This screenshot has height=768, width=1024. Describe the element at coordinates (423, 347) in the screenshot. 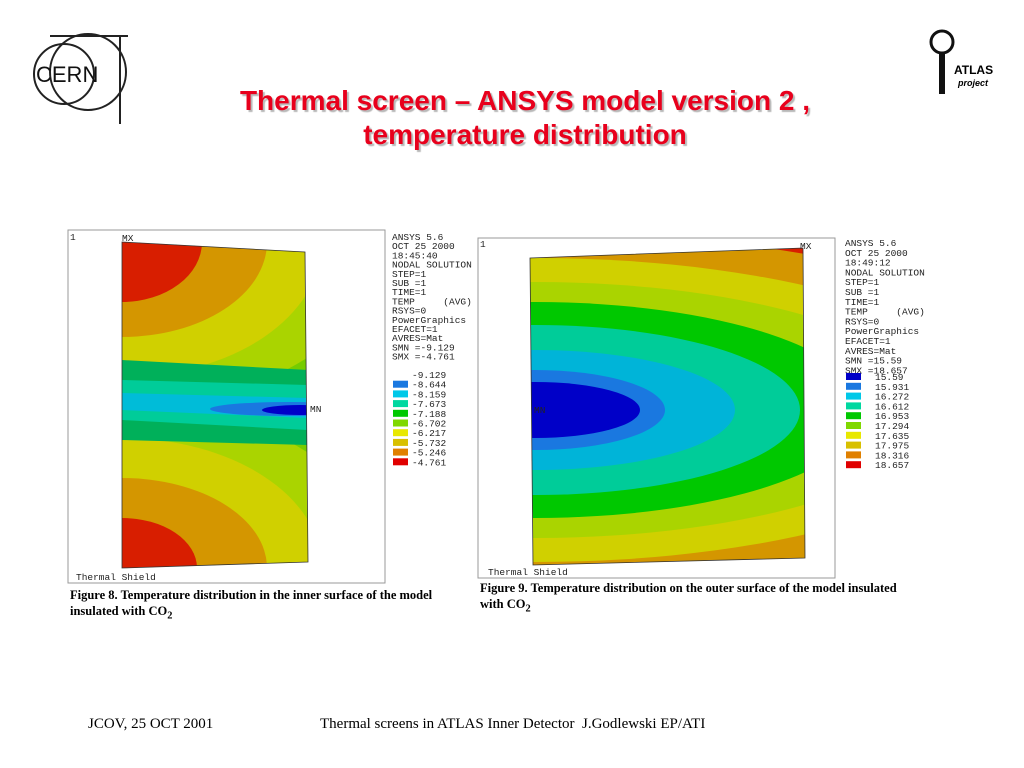

I see `ansys-info: SMN =-9.129` at that location.